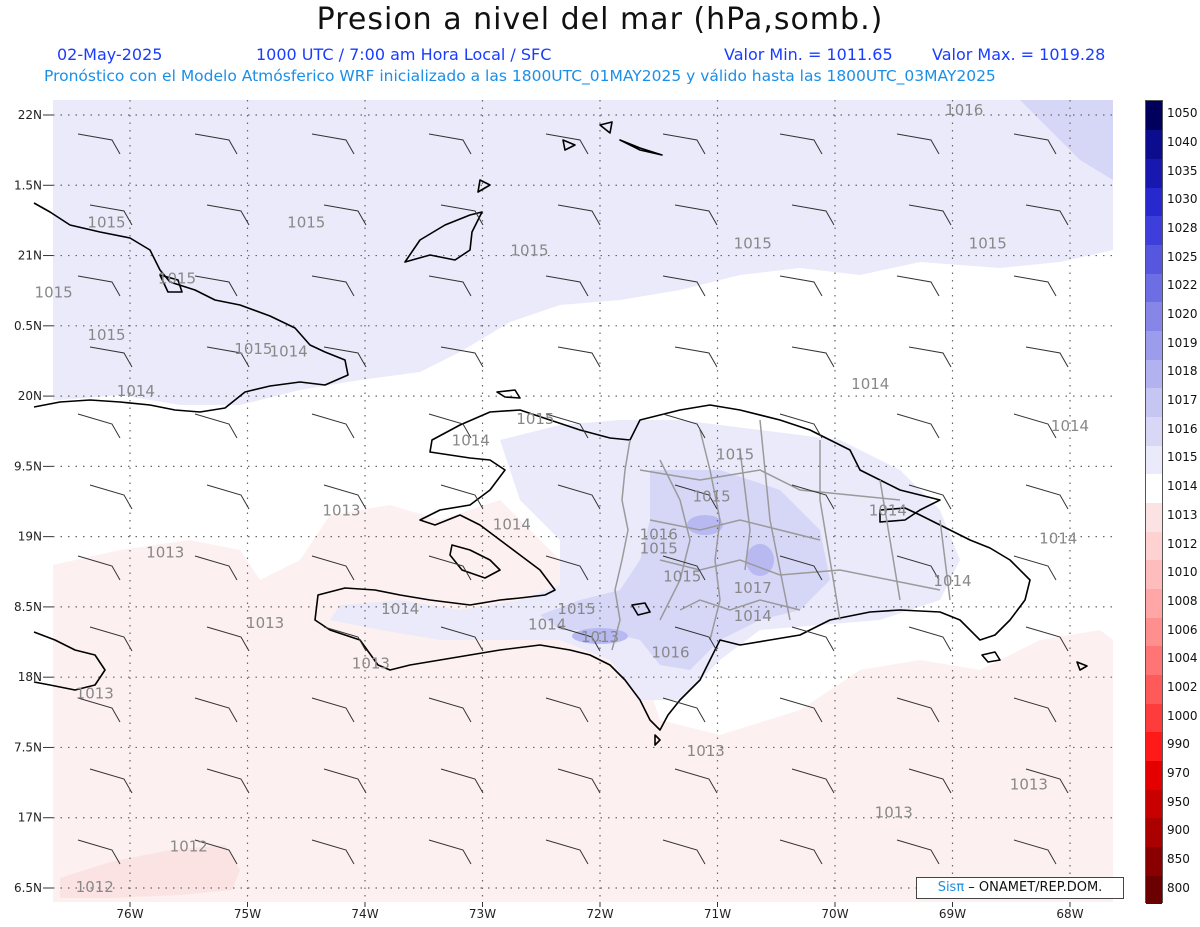 This screenshot has width=1200, height=927. Describe the element at coordinates (1182, 400) in the screenshot. I see `colorbar-label: 1017` at that location.